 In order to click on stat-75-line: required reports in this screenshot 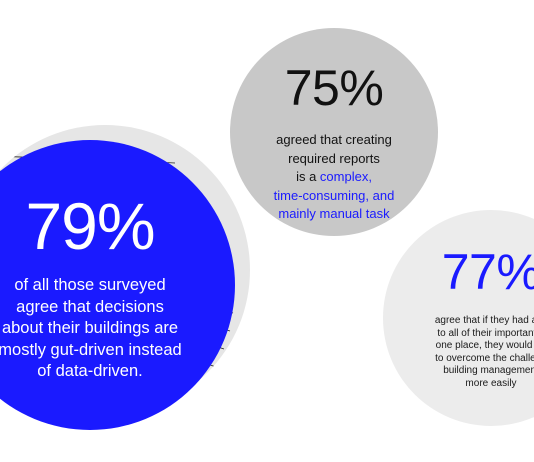, I will do `click(334, 158)`.